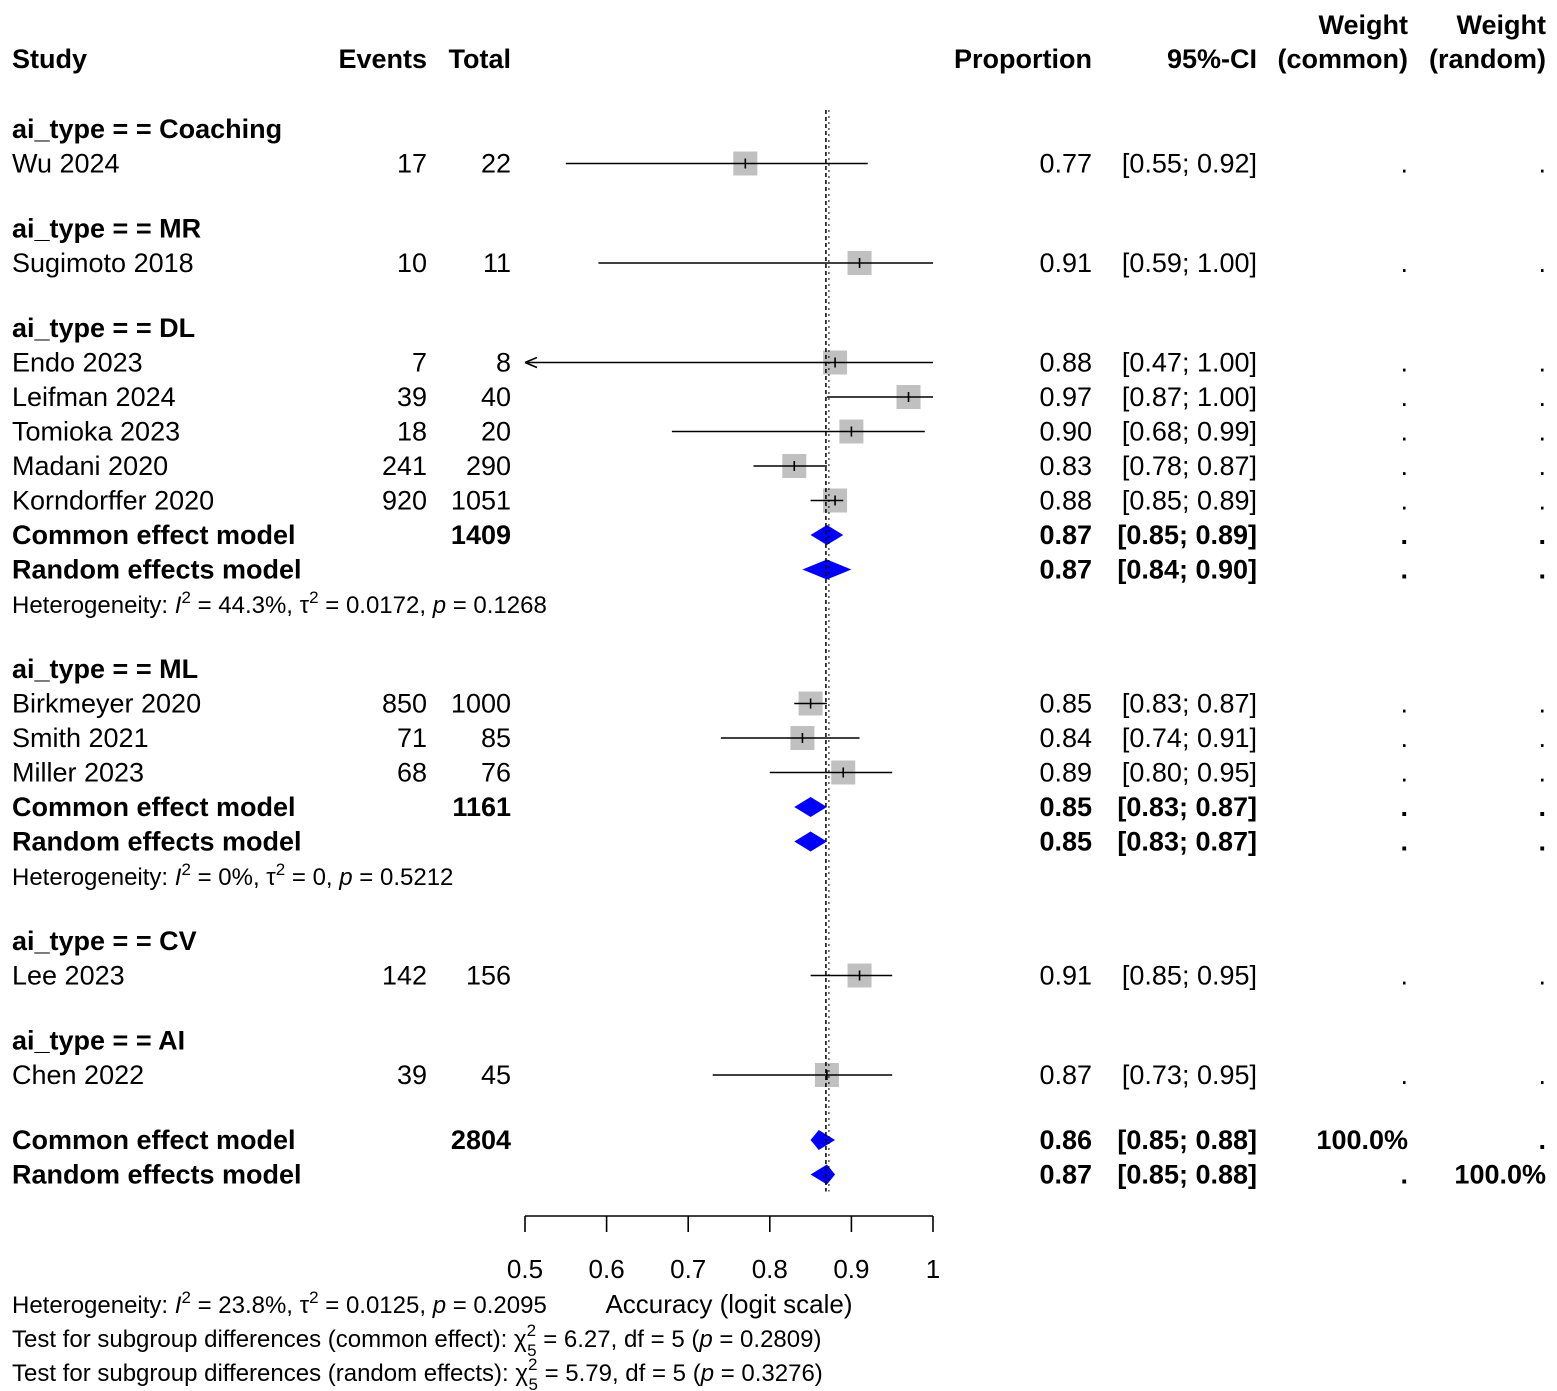  Describe the element at coordinates (779, 842) in the screenshot. I see `row-random: Random effects model 0.85 [0.83; 0.87]..` at that location.